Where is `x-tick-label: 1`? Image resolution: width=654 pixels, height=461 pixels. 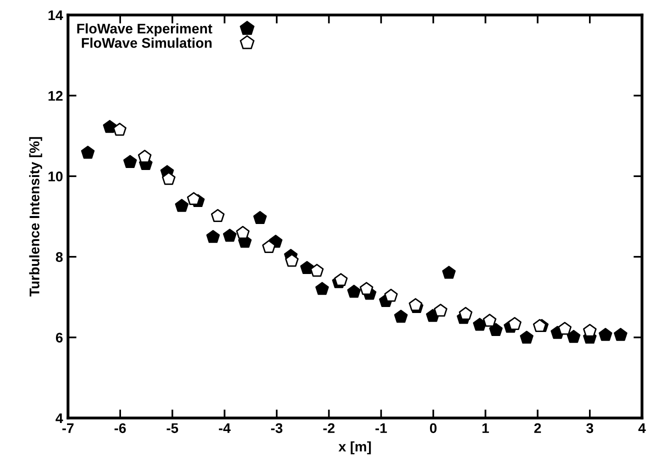
x-tick-label: 1 is located at coordinates (485, 428).